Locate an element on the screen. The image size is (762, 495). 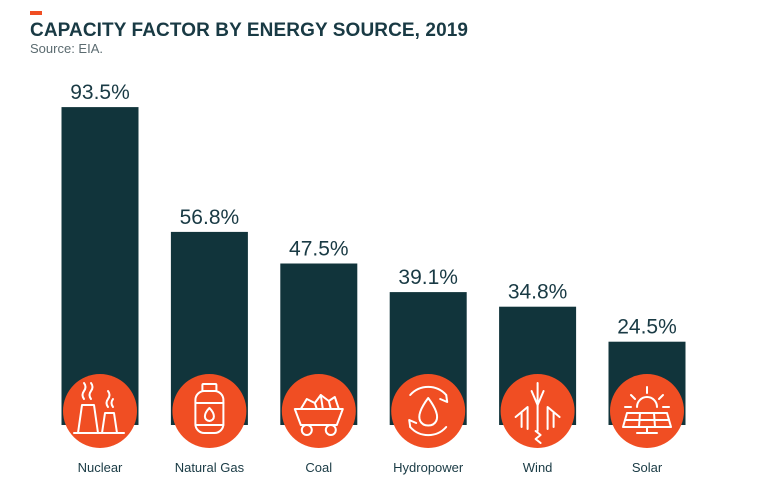
nuclear-plant-icon is located at coordinates (100, 411).